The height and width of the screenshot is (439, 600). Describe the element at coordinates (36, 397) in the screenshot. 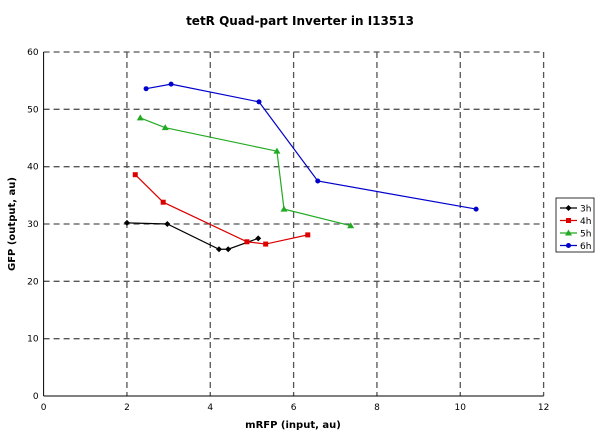

I see `y-tick-label: 0` at that location.